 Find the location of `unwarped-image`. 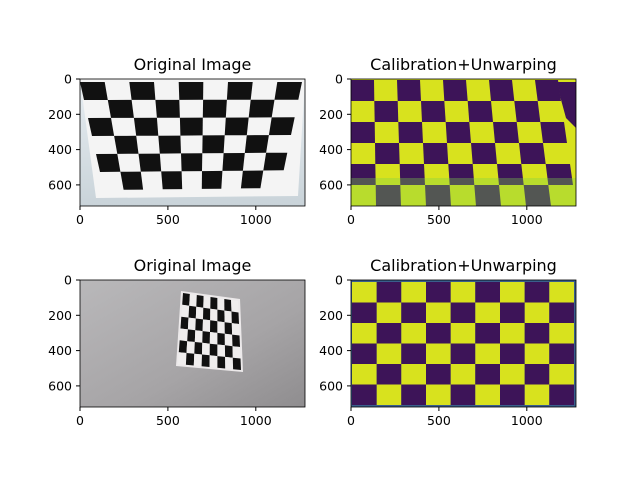

unwarped-image is located at coordinates (463, 142).